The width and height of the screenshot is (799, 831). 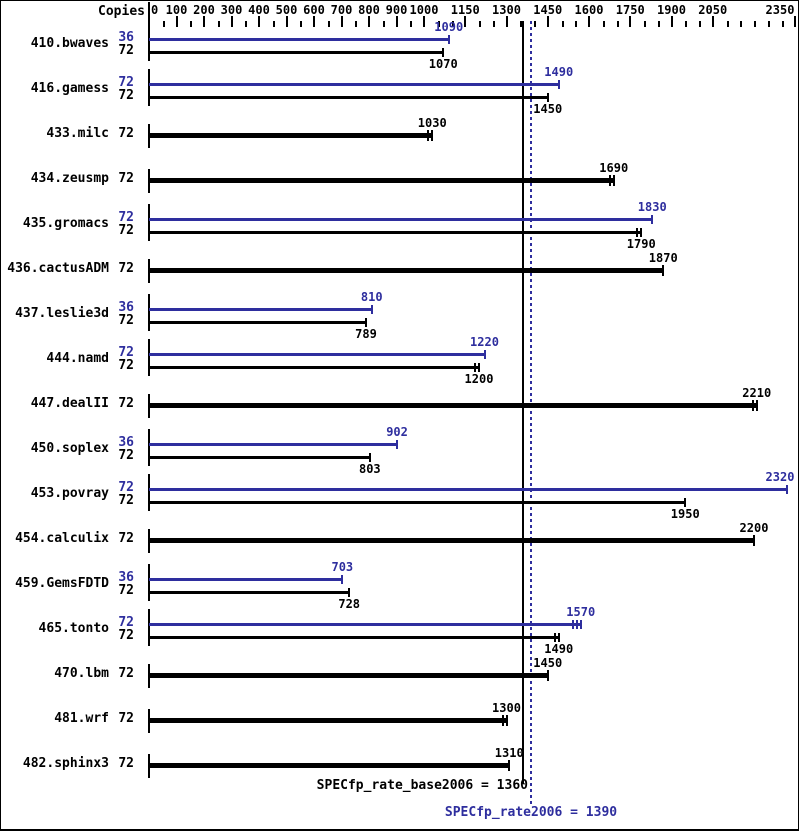 What do you see at coordinates (652, 207) in the screenshot?
I see `value-label: 1830` at bounding box center [652, 207].